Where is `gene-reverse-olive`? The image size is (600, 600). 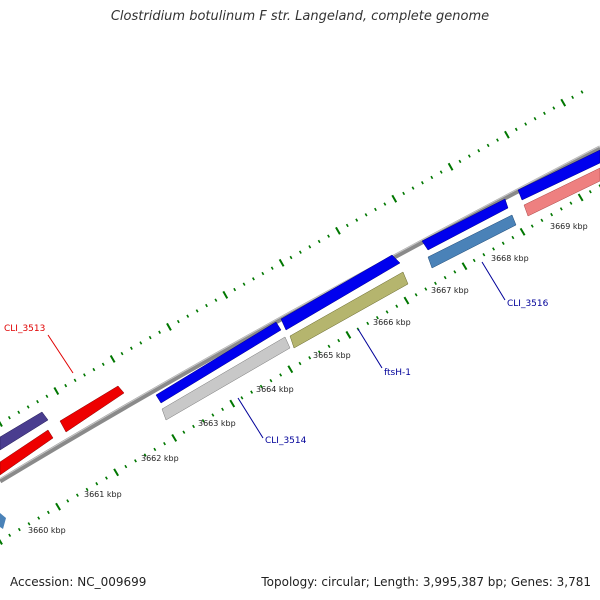
gene-reverse-olive is located at coordinates (349, 310).